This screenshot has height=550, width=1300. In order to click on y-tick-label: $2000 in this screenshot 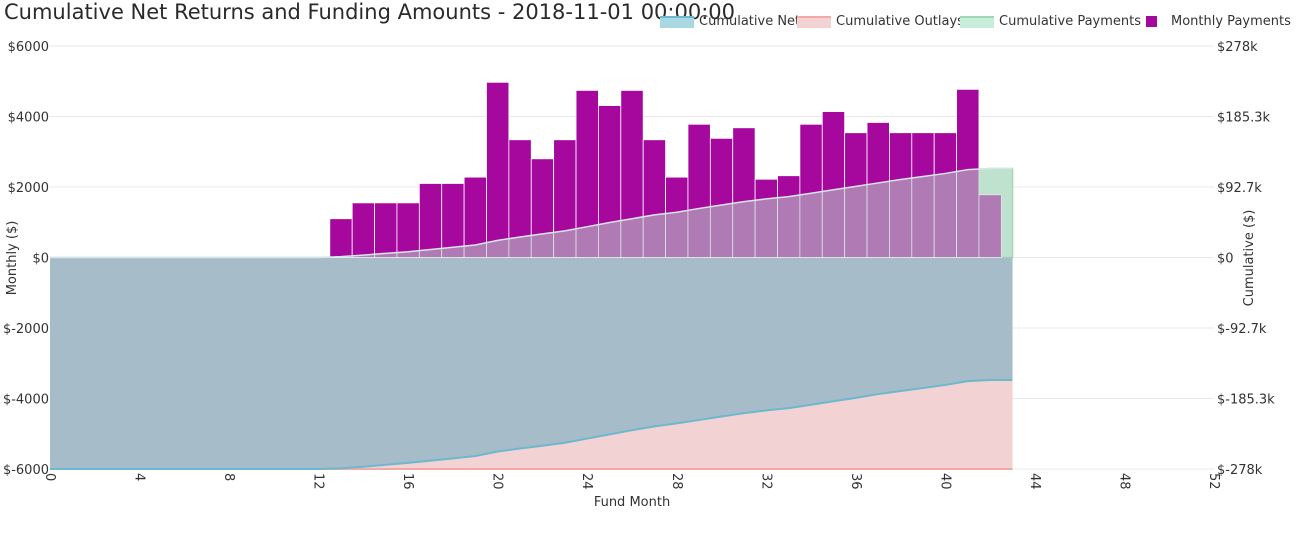, I will do `click(28, 188)`.